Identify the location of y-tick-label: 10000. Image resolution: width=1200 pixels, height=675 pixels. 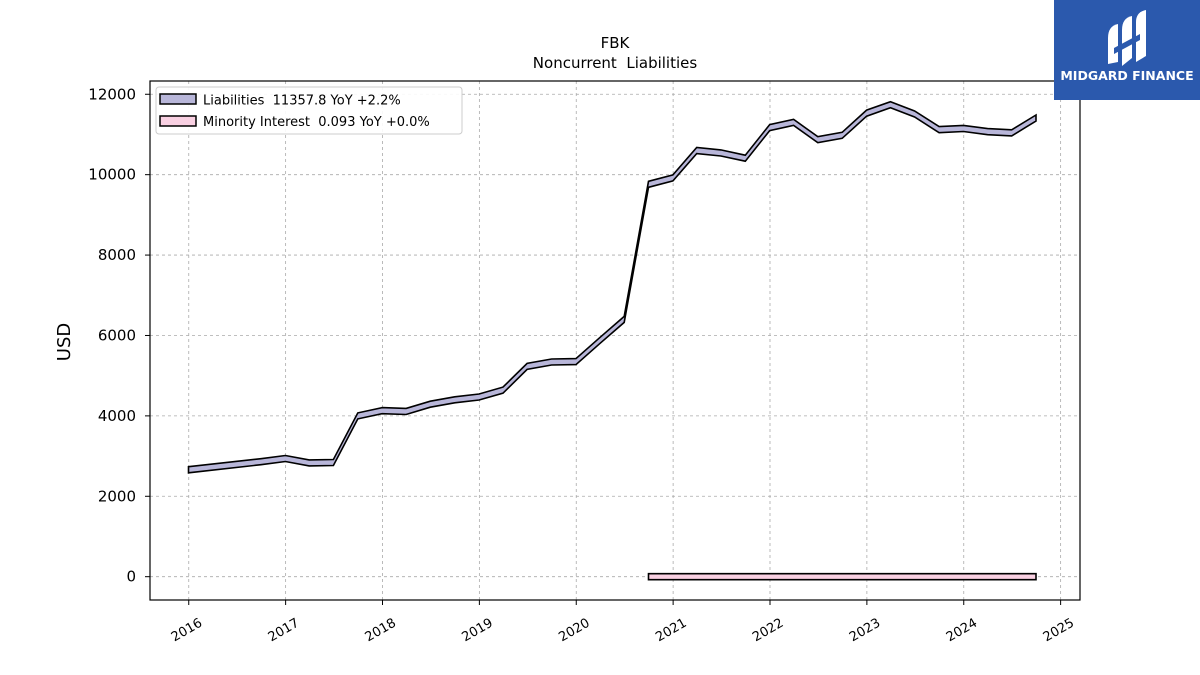
(112, 175).